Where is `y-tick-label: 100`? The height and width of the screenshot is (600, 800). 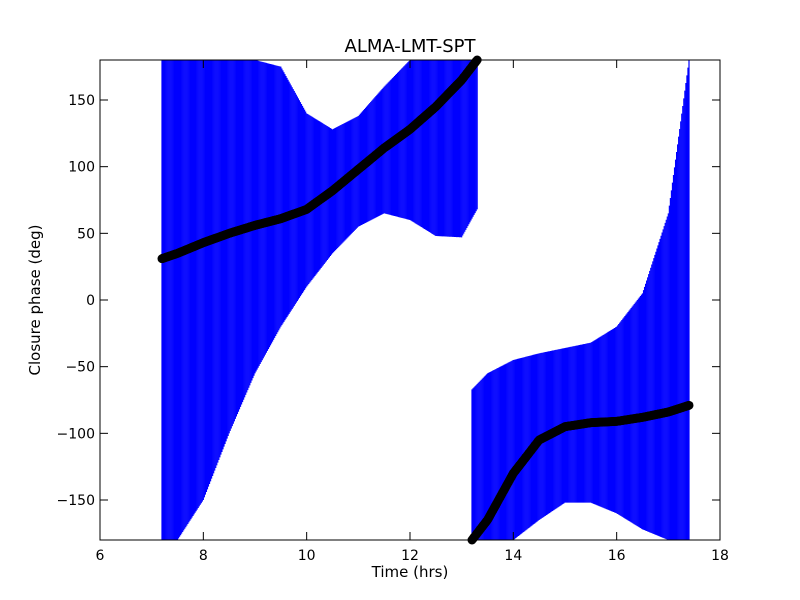 y-tick-label: 100 is located at coordinates (81, 168).